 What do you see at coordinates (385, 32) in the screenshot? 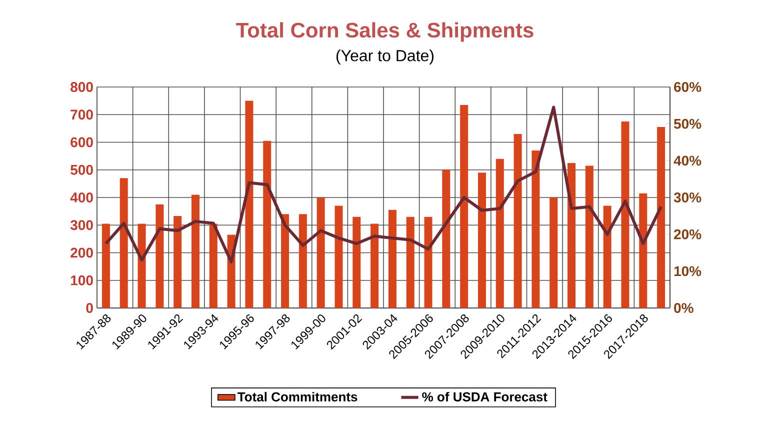
I see `chart-title: Total Corn Sales & Shipments` at bounding box center [385, 32].